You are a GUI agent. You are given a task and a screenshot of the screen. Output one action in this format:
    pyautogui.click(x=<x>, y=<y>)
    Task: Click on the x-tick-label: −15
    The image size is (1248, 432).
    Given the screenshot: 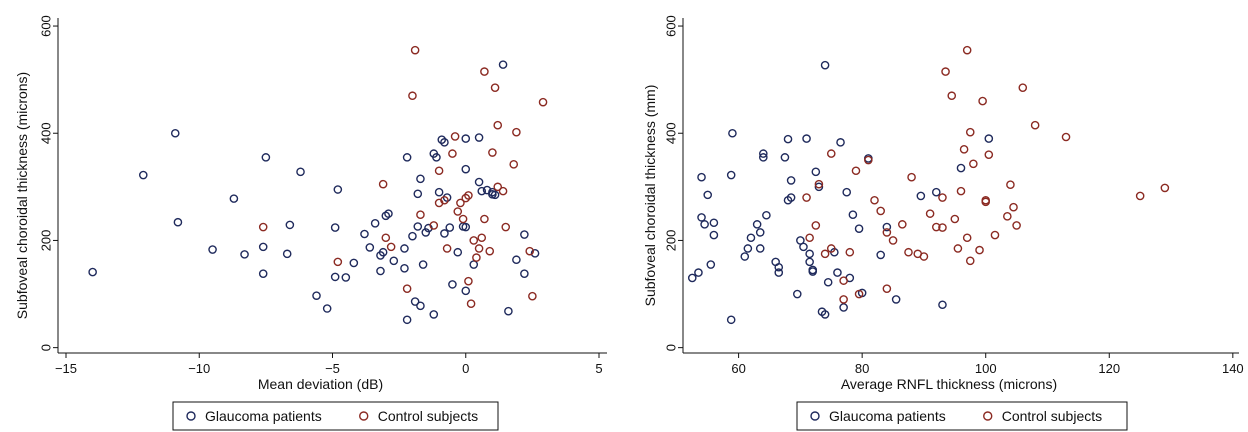 What is the action you would take?
    pyautogui.click(x=66, y=368)
    